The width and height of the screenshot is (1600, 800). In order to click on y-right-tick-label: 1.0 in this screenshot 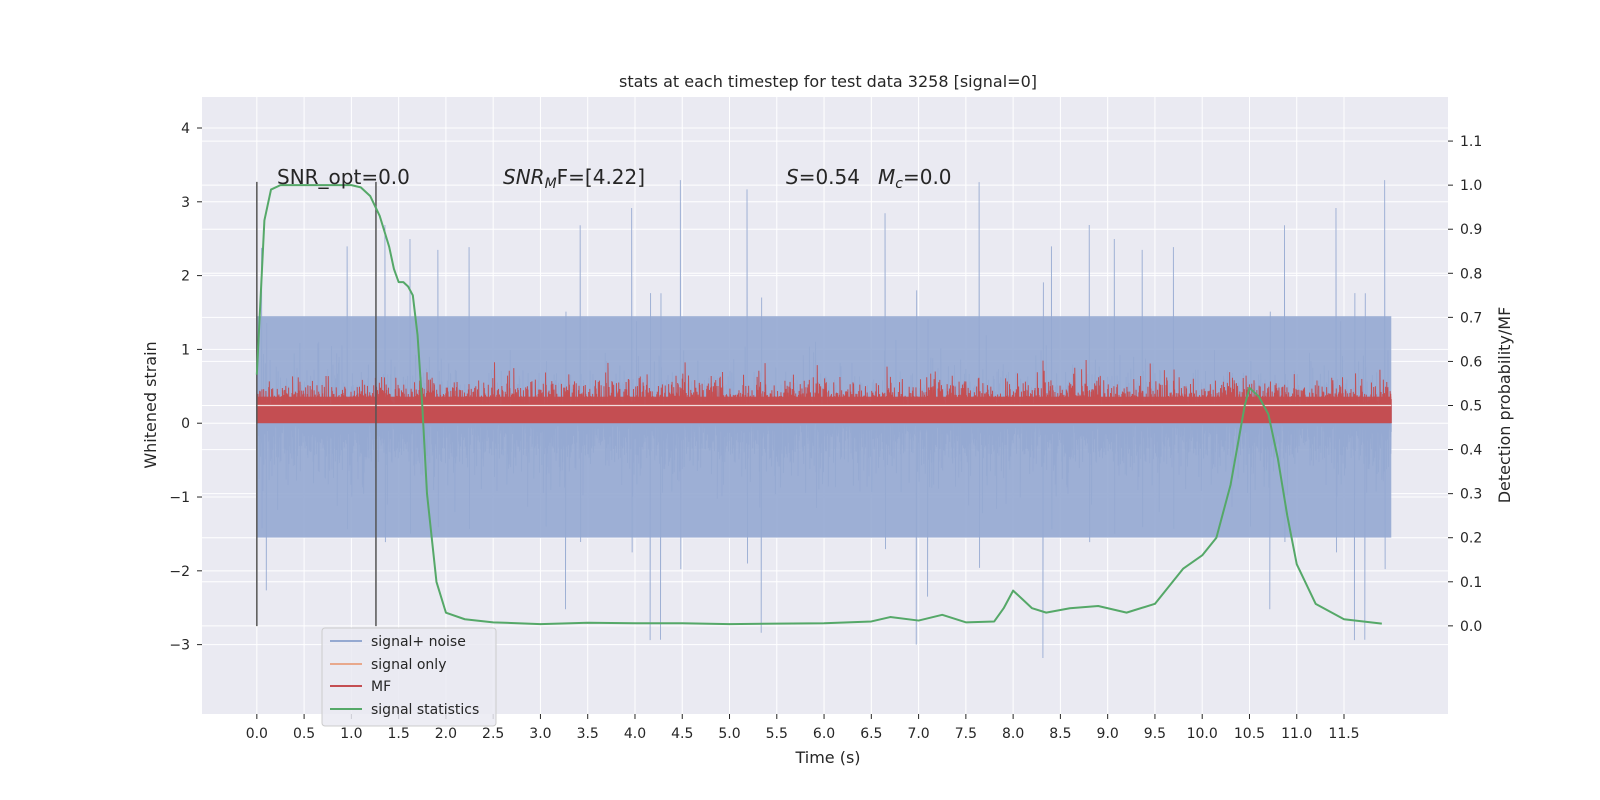, I will do `click(1471, 186)`.